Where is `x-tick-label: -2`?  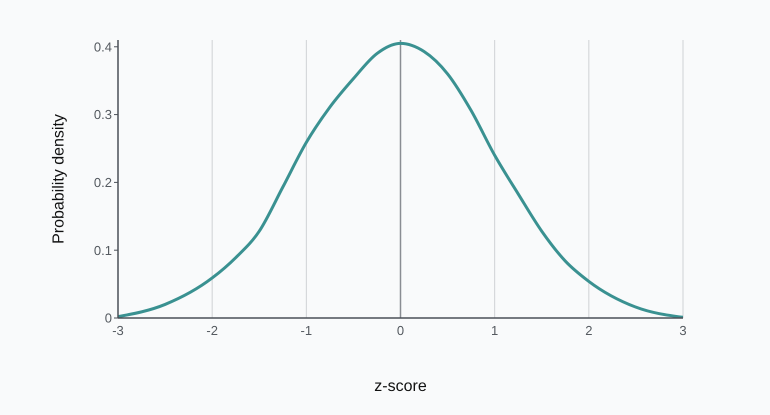
x-tick-label: -2 is located at coordinates (212, 330).